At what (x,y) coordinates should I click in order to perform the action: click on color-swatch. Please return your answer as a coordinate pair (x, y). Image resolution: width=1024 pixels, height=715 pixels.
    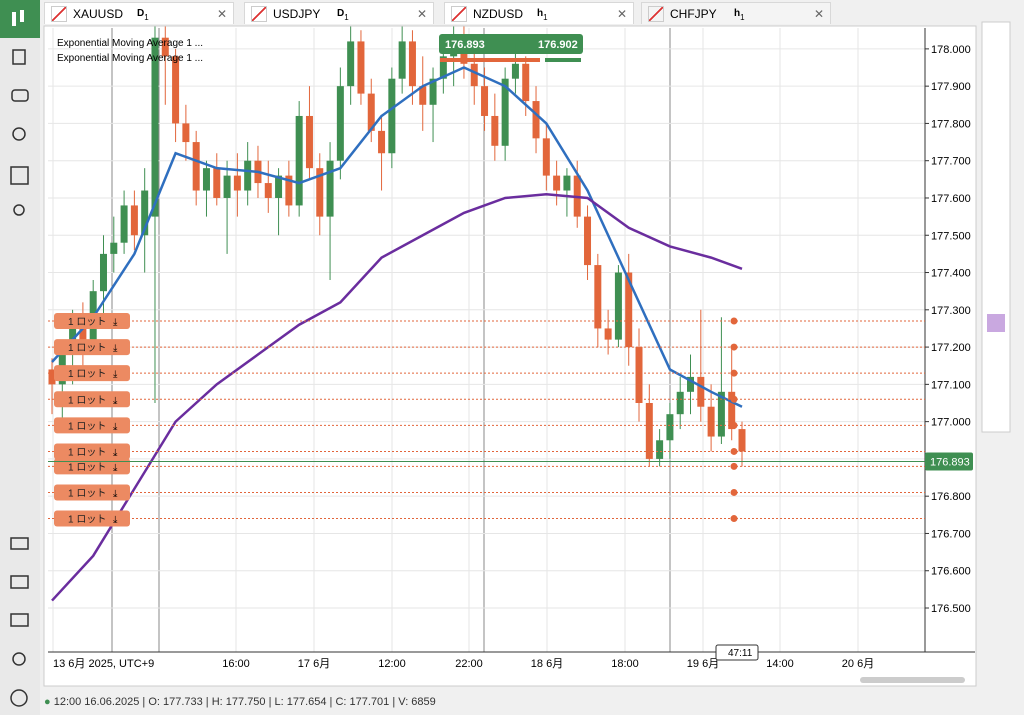
    Looking at the image, I should click on (996, 323).